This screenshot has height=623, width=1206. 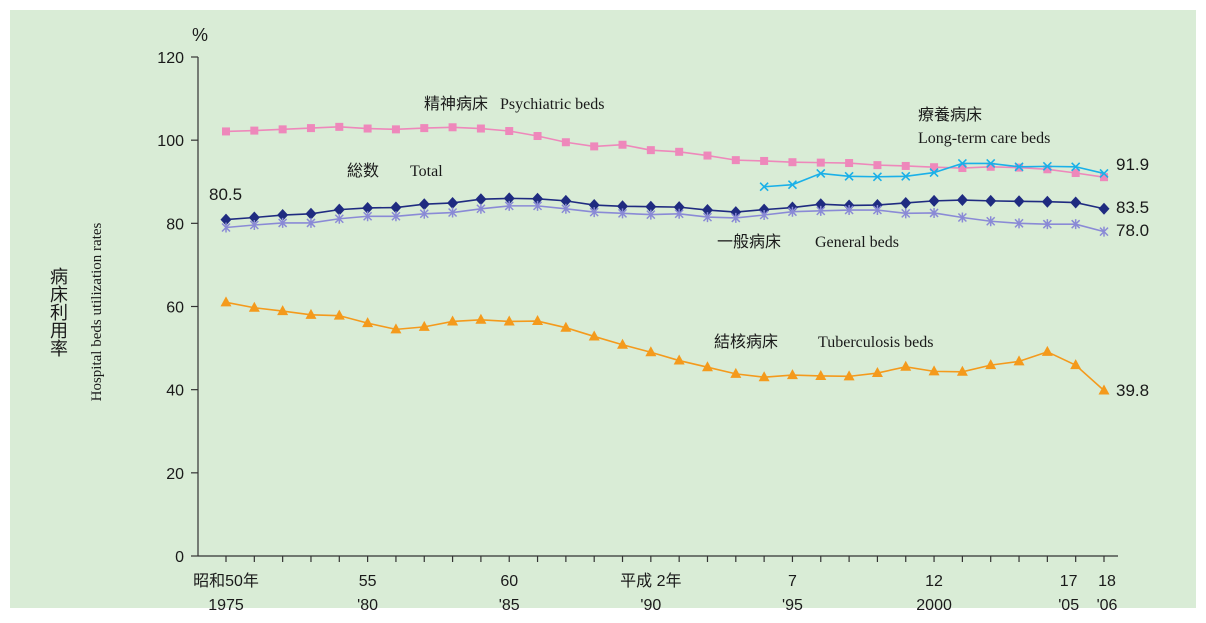 I want to click on x-tick-label-top: 55, so click(x=368, y=581).